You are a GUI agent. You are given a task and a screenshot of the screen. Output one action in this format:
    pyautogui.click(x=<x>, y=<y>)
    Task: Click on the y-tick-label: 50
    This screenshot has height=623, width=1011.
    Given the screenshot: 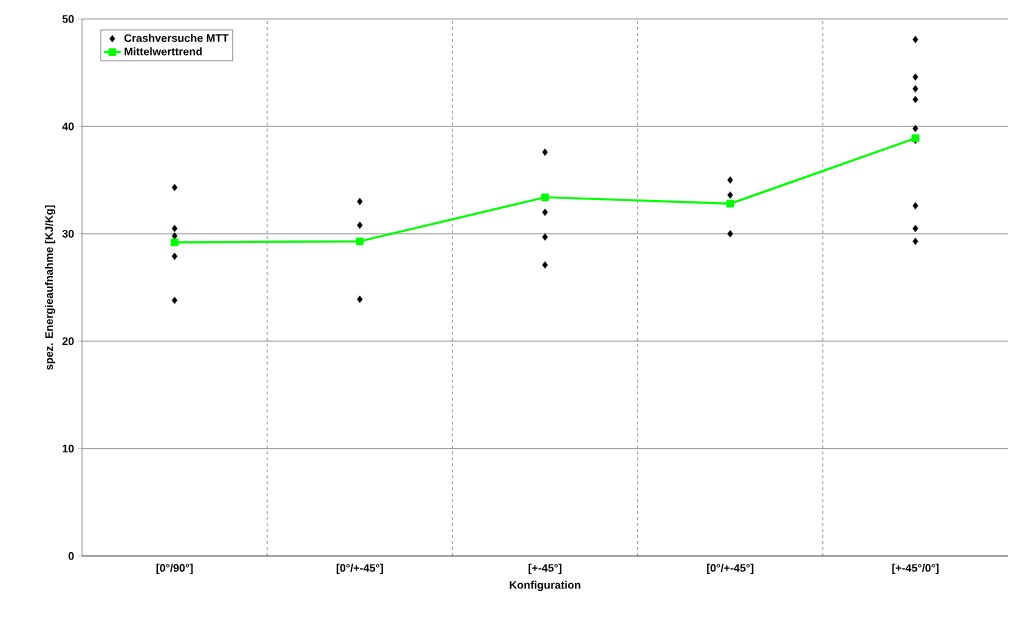 What is the action you would take?
    pyautogui.click(x=68, y=19)
    